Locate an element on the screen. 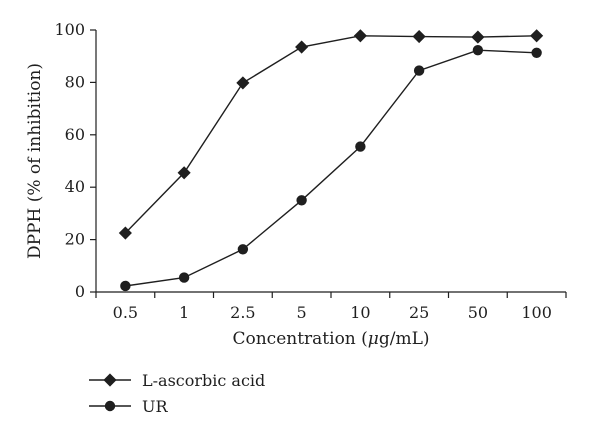 This screenshot has height=433, width=600. x-tick-label: 1 is located at coordinates (184, 312).